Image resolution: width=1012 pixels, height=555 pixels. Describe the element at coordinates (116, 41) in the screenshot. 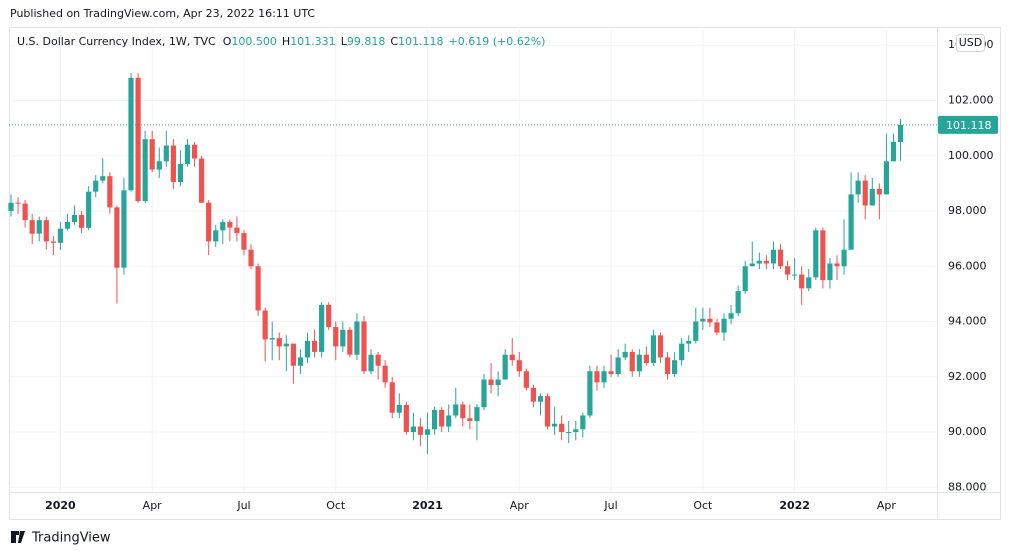

I see `chart-title: U.S. Dollar Currency Index, 1W, TVC` at that location.